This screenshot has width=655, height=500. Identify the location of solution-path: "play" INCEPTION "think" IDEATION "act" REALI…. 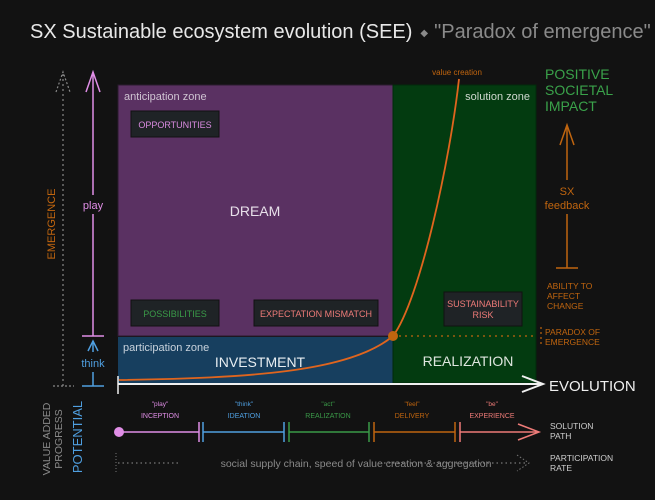
(330, 421).